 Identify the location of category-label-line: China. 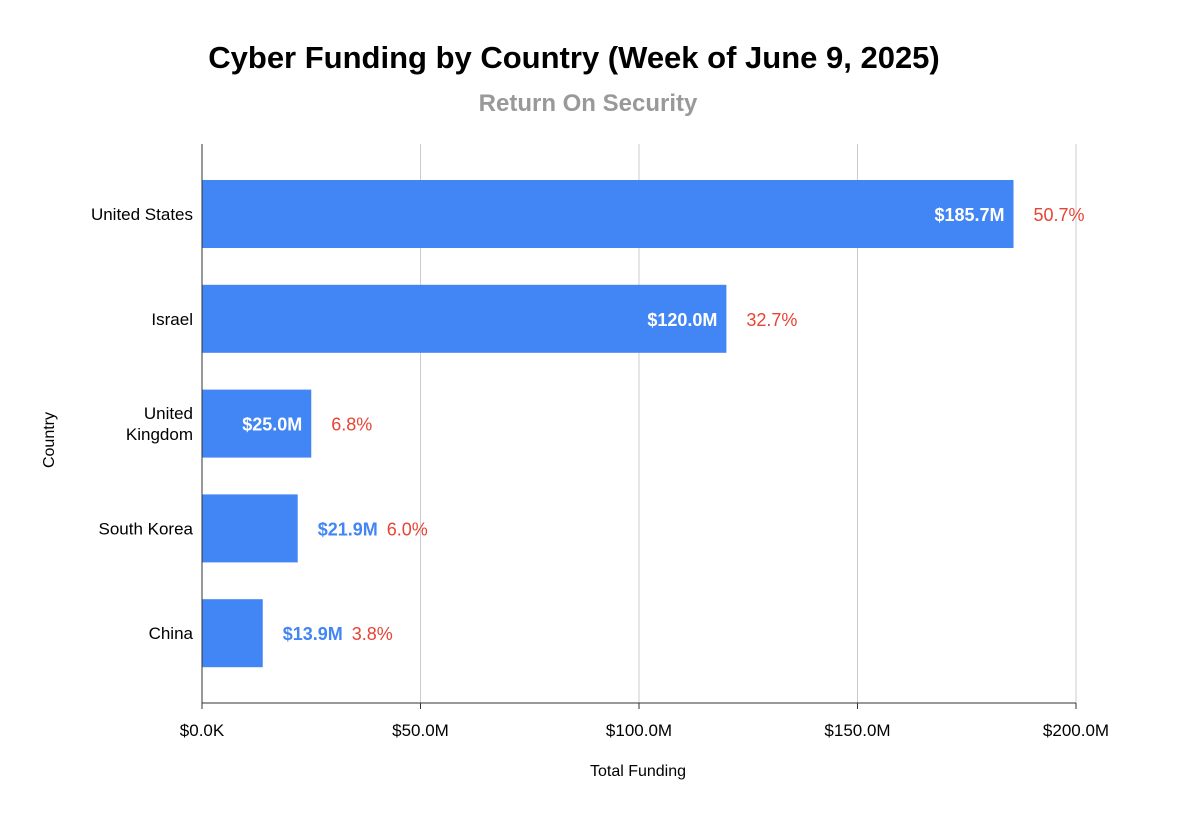
(171, 633).